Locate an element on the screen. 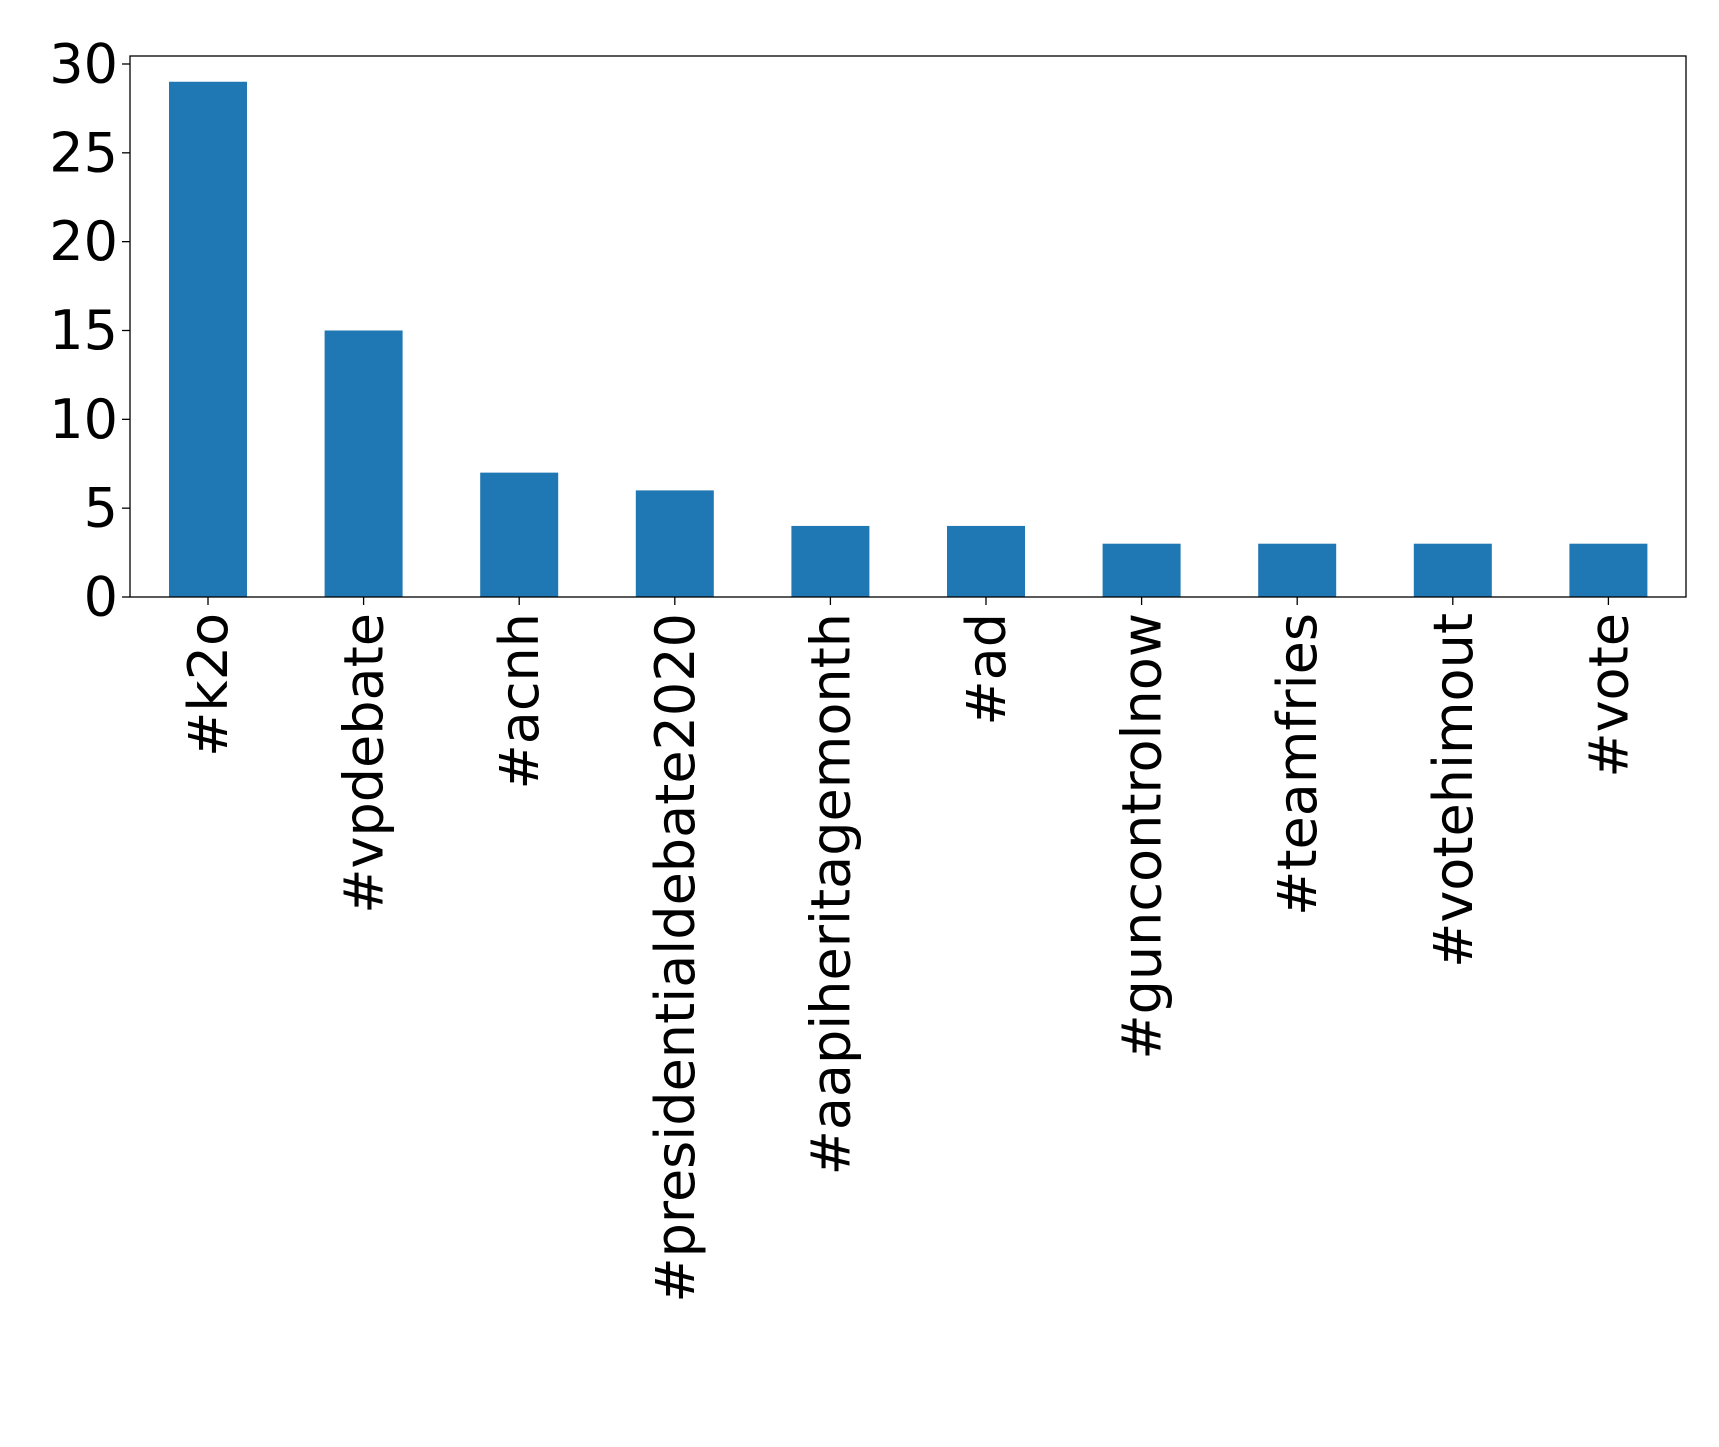 This screenshot has height=1447, width=1719. bar-teamfries is located at coordinates (1297, 570).